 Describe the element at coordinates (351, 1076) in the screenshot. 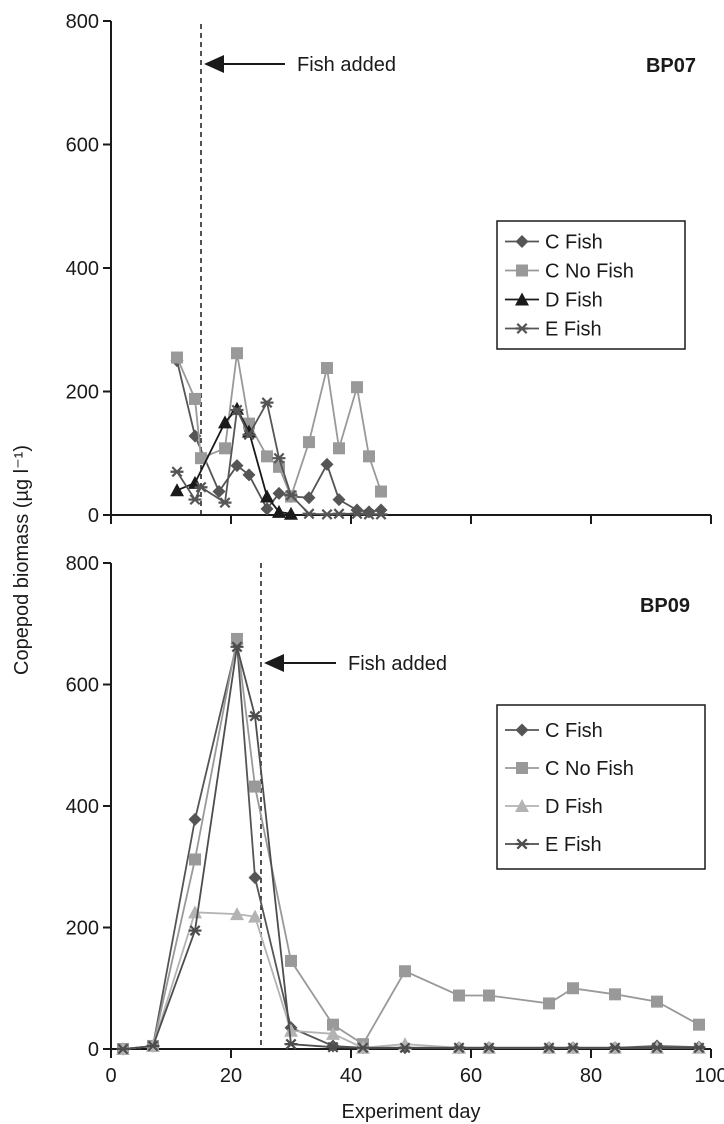

I see `x-tick-label: 40` at that location.